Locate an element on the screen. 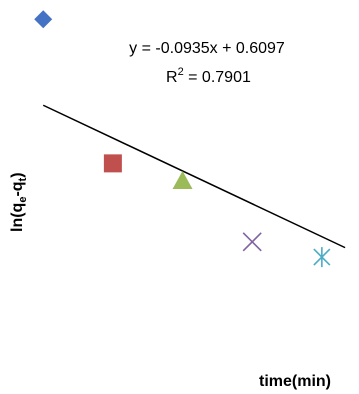 This screenshot has height=394, width=359. x-axis-label: time(min) is located at coordinates (295, 381).